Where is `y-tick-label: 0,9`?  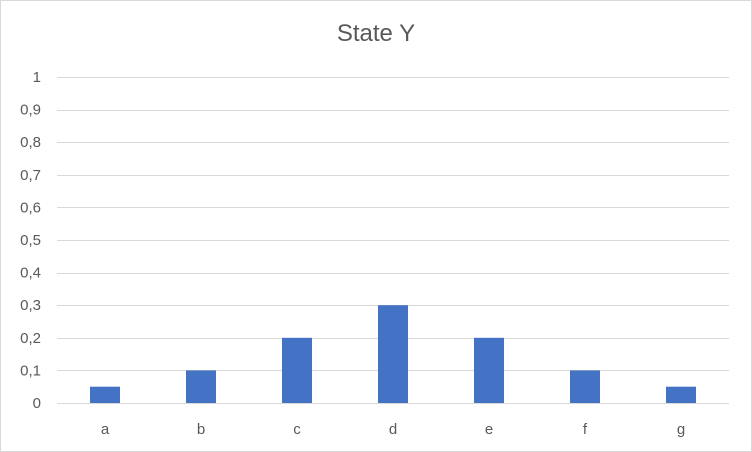
y-tick-label: 0,9 is located at coordinates (30, 110).